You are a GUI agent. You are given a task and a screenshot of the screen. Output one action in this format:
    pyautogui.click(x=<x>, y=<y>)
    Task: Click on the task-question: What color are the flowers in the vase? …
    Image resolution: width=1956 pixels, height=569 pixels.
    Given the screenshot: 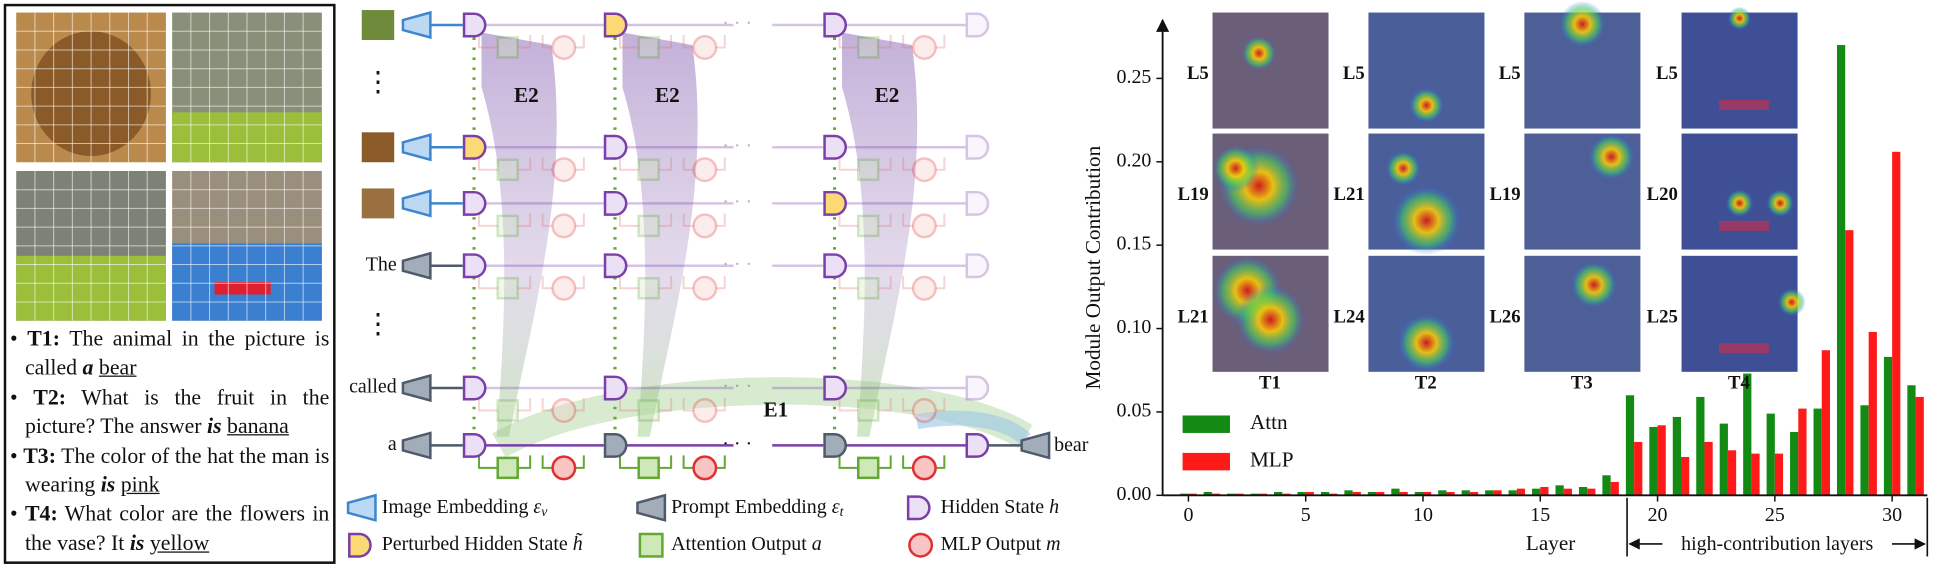 What is the action you would take?
    pyautogui.click(x=177, y=528)
    